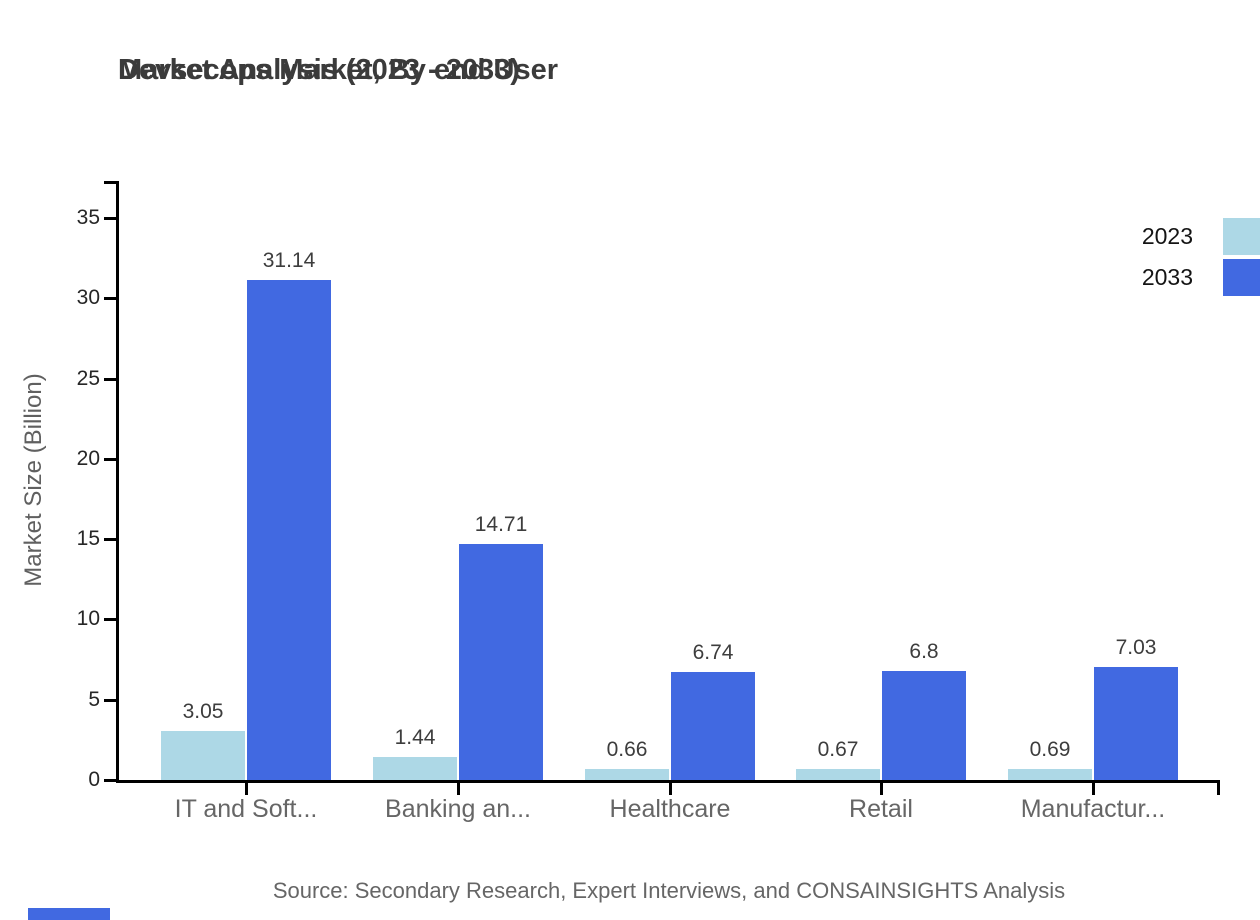  What do you see at coordinates (319, 70) in the screenshot?
I see `chart-title-line-2: Market Analysis (2023 - 2033)` at bounding box center [319, 70].